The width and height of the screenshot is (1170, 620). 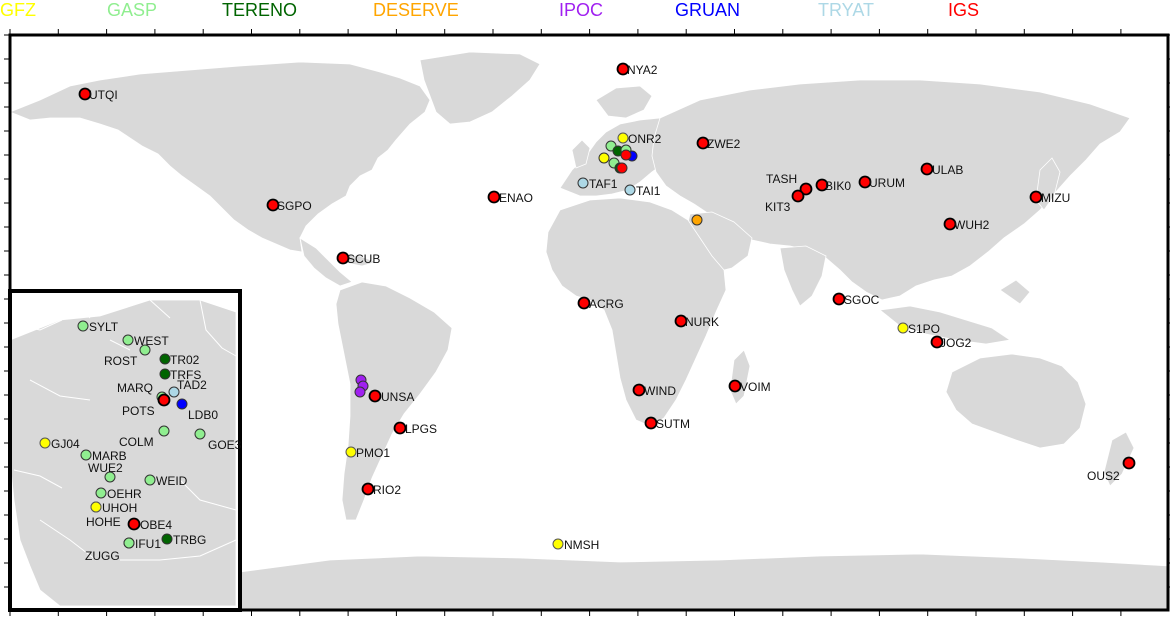 I want to click on world-marker-ous2, so click(x=1129, y=463).